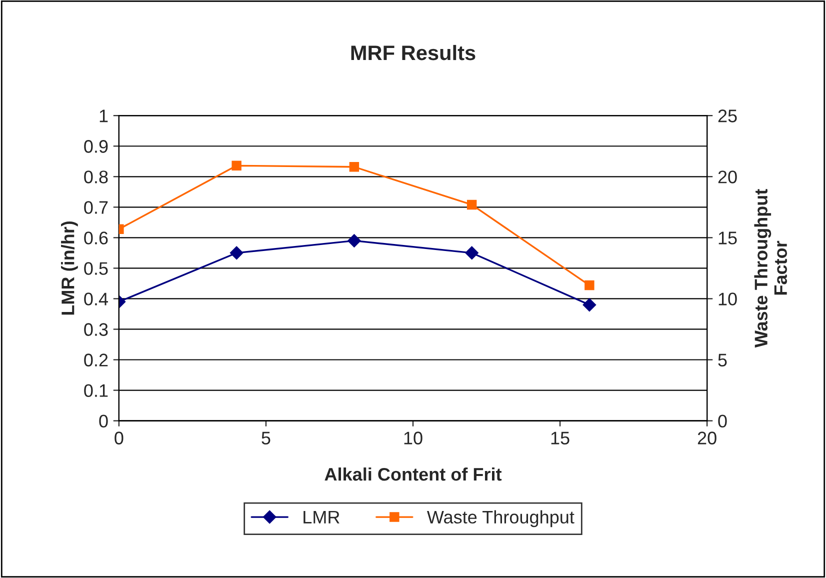  What do you see at coordinates (322, 517) in the screenshot?
I see `legend-label: LMR` at bounding box center [322, 517].